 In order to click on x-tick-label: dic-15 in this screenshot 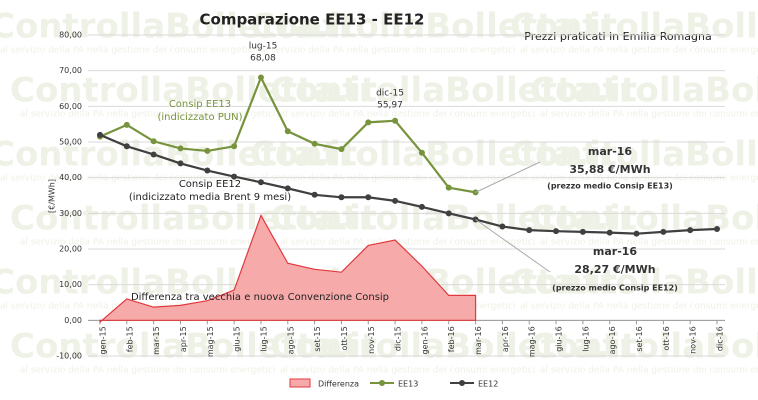, I will do `click(398, 338)`.